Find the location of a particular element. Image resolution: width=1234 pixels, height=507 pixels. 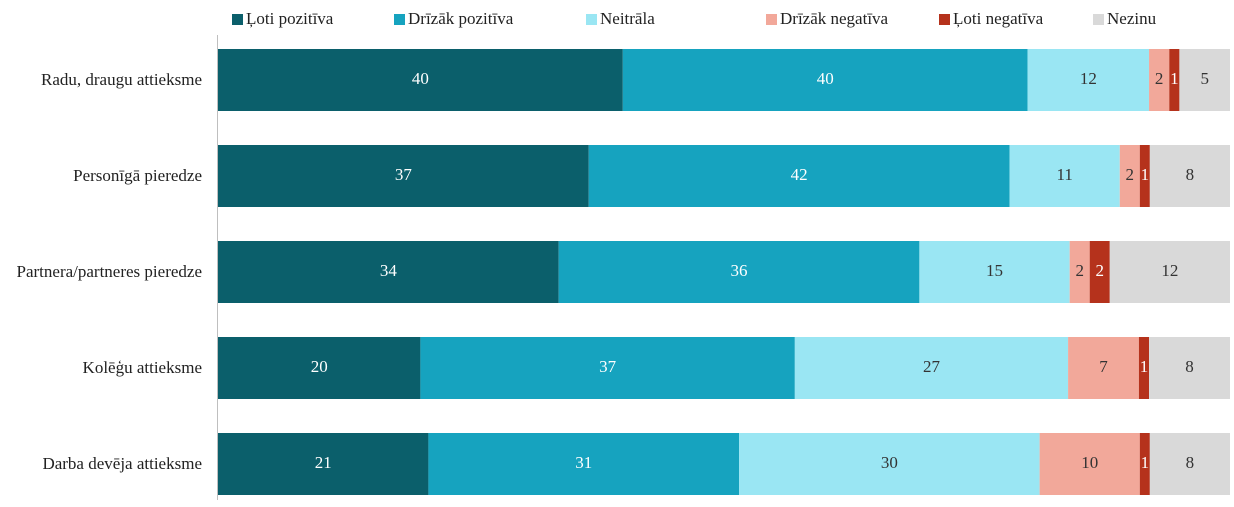

data-label: 15 is located at coordinates (994, 270).